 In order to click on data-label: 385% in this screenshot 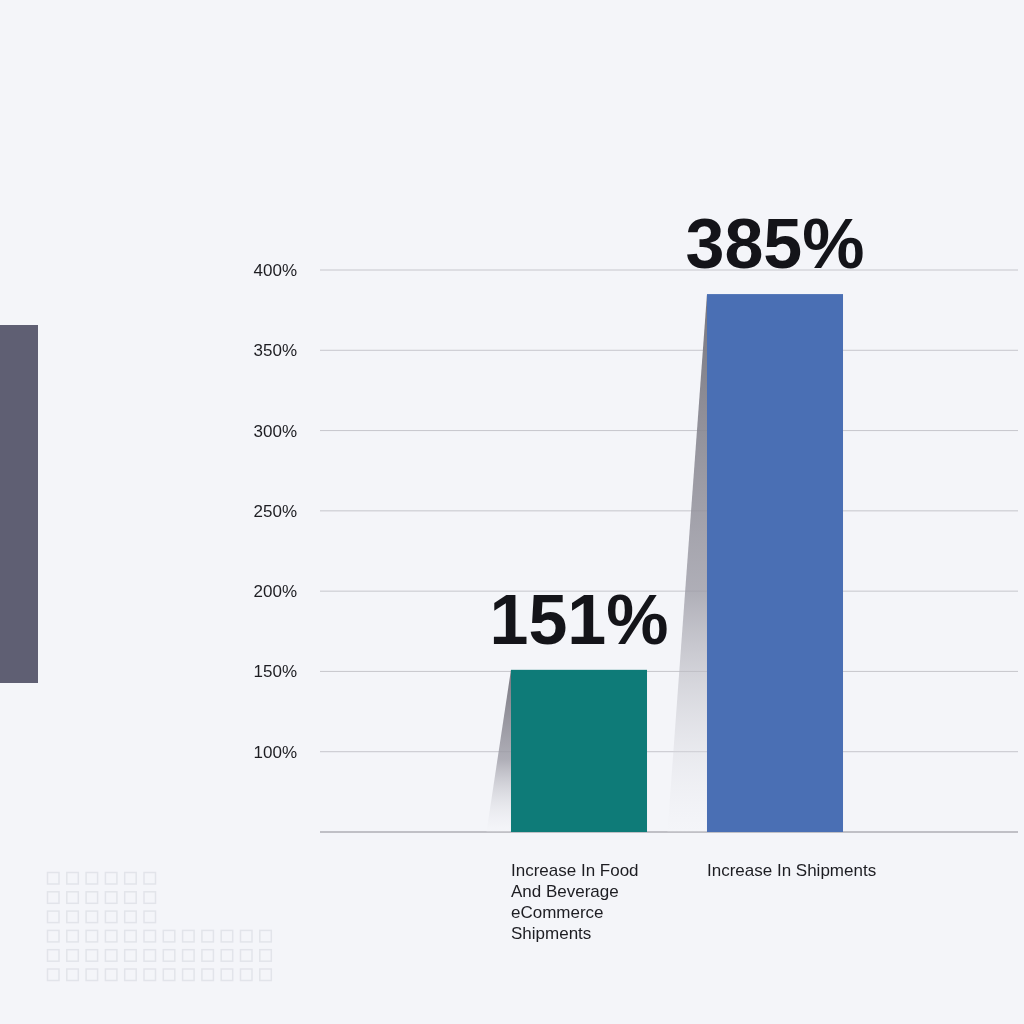, I will do `click(775, 244)`.